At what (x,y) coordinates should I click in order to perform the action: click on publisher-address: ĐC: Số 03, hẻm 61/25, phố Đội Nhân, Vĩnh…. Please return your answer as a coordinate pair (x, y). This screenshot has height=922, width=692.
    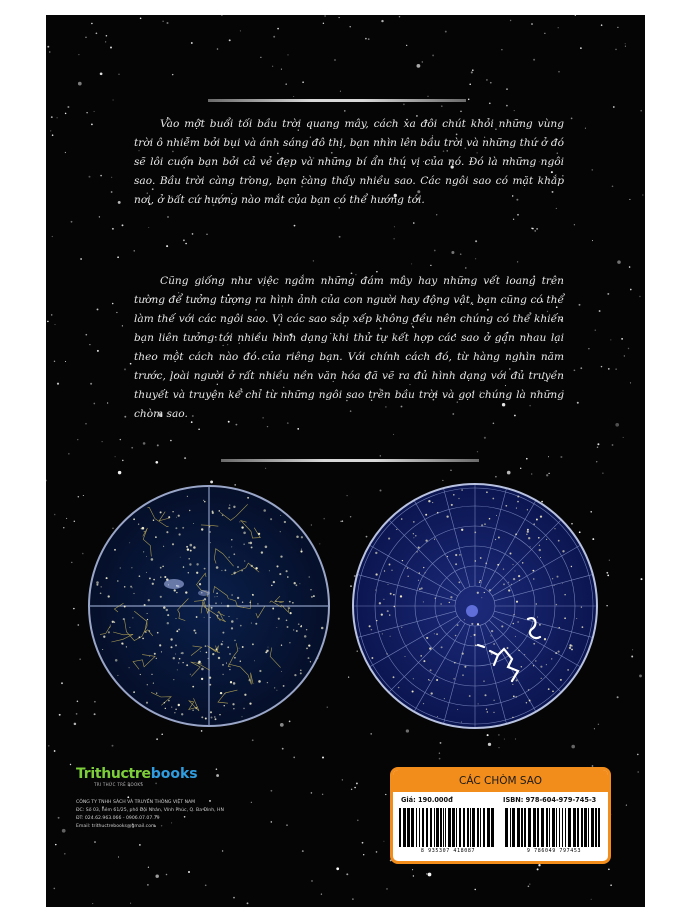
    Looking at the image, I should click on (150, 810).